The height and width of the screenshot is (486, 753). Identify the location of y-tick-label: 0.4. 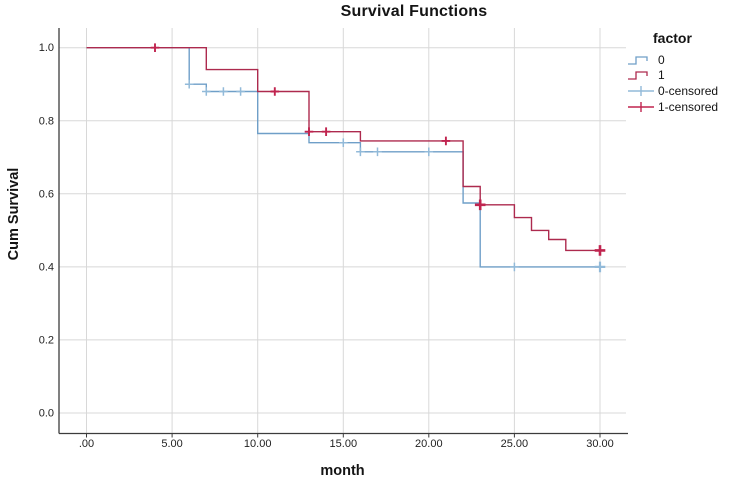
(46, 267).